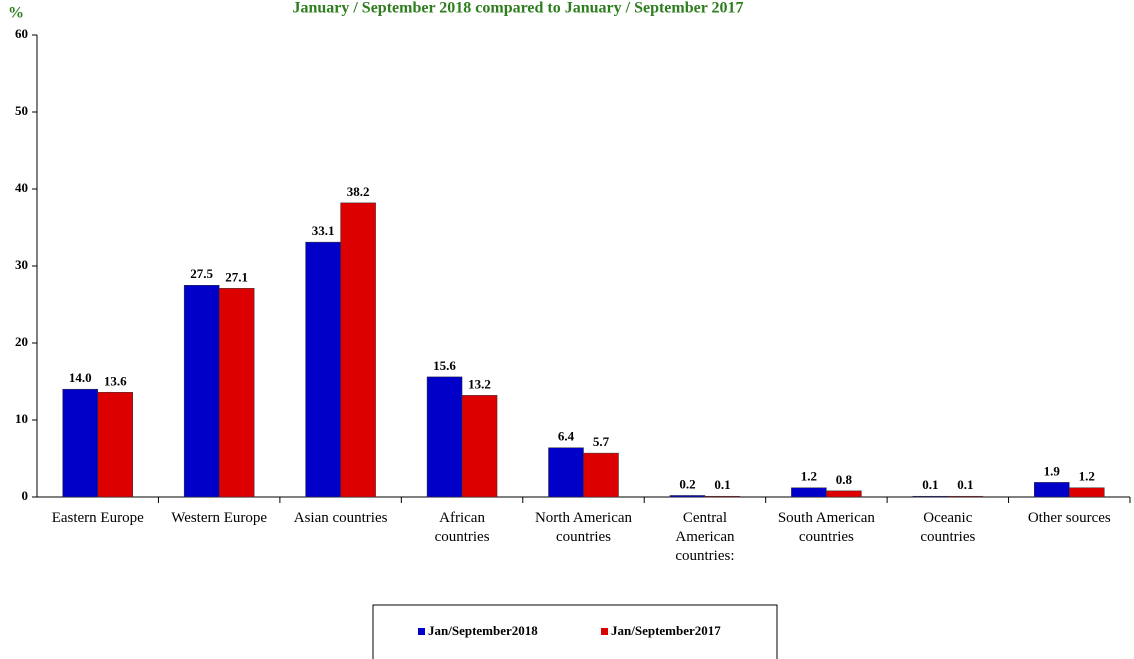 The image size is (1134, 659). I want to click on data-label: 0.2, so click(687, 483).